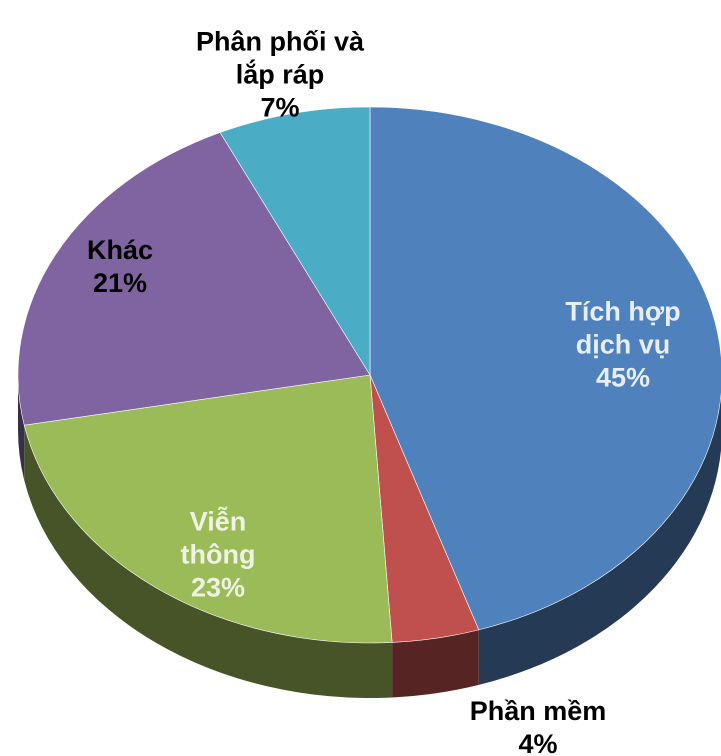  Describe the element at coordinates (295, 241) in the screenshot. I see `slice` at that location.